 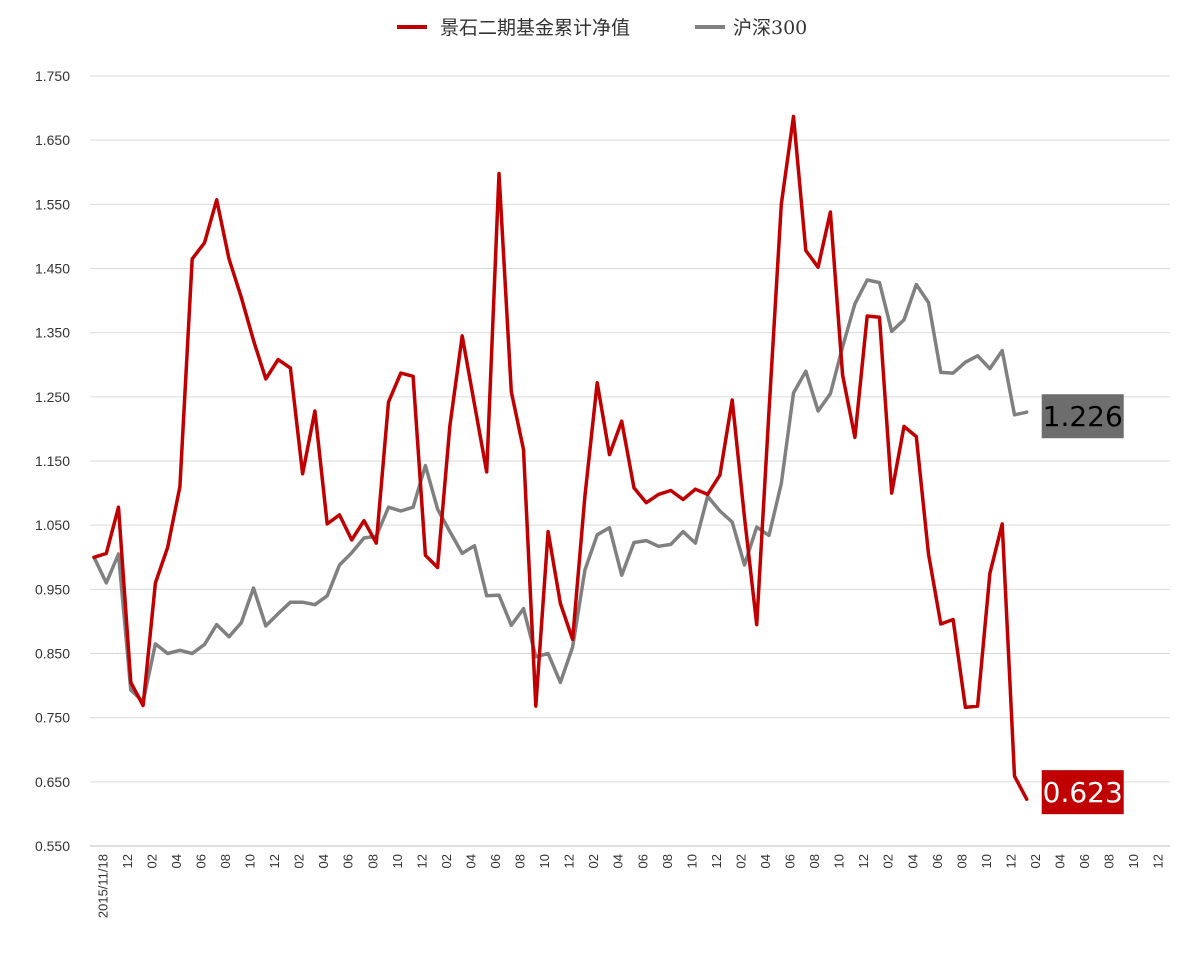 I want to click on end-label-series-1: 0.623, so click(x=1082, y=792).